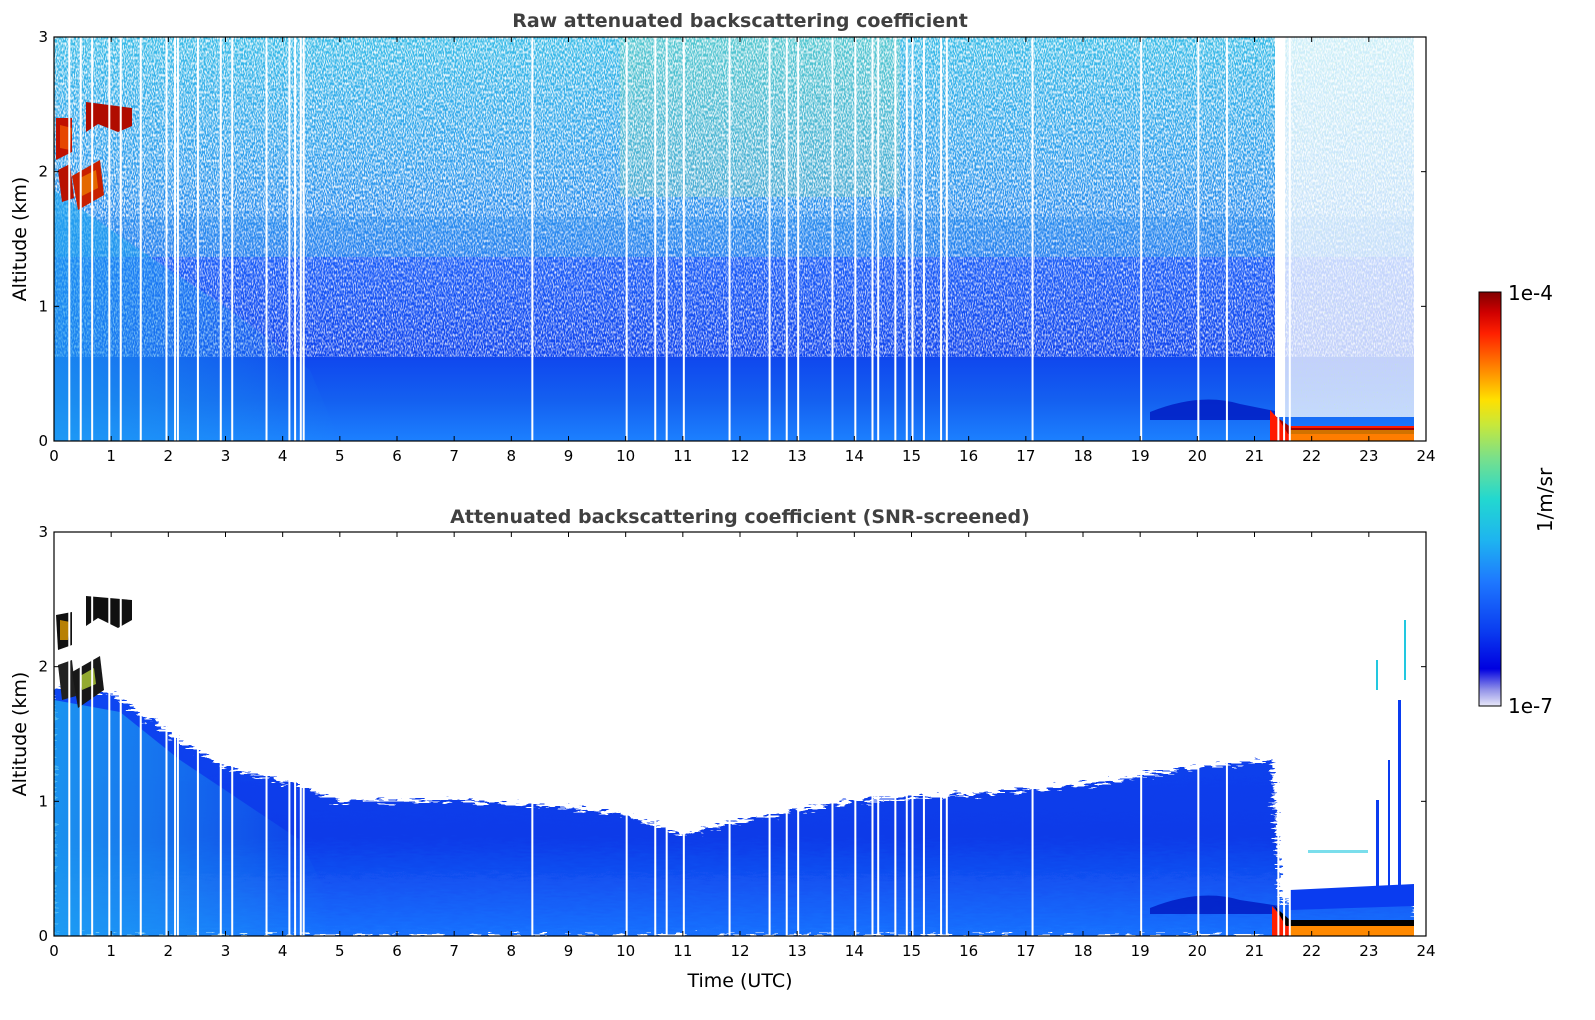 The height and width of the screenshot is (1020, 1595). Describe the element at coordinates (1420, 734) in the screenshot. I see `no-data-region` at that location.